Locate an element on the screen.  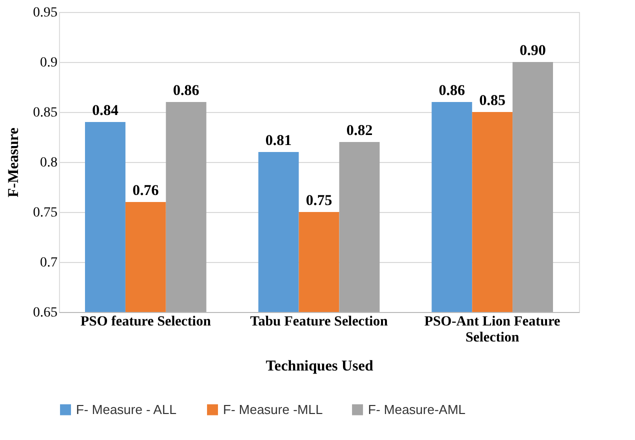
legend-label: F- Measure-AML is located at coordinates (417, 409).